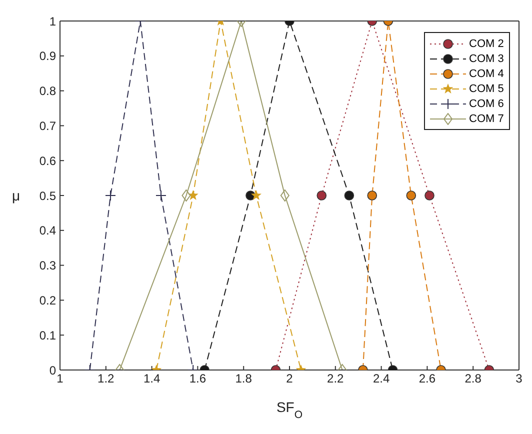  Describe the element at coordinates (486, 88) in the screenshot. I see `legend-label: COM 5` at that location.